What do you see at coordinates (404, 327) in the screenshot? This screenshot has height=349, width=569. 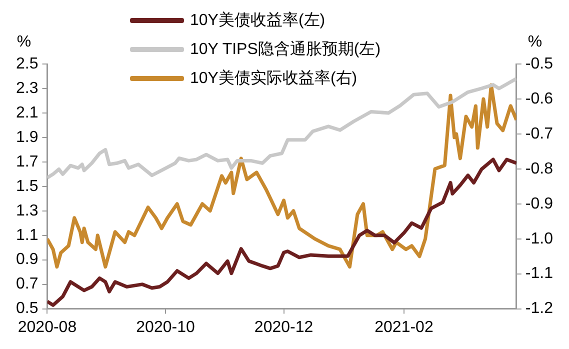 I see `x-tick-label: 2021-02` at bounding box center [404, 327].